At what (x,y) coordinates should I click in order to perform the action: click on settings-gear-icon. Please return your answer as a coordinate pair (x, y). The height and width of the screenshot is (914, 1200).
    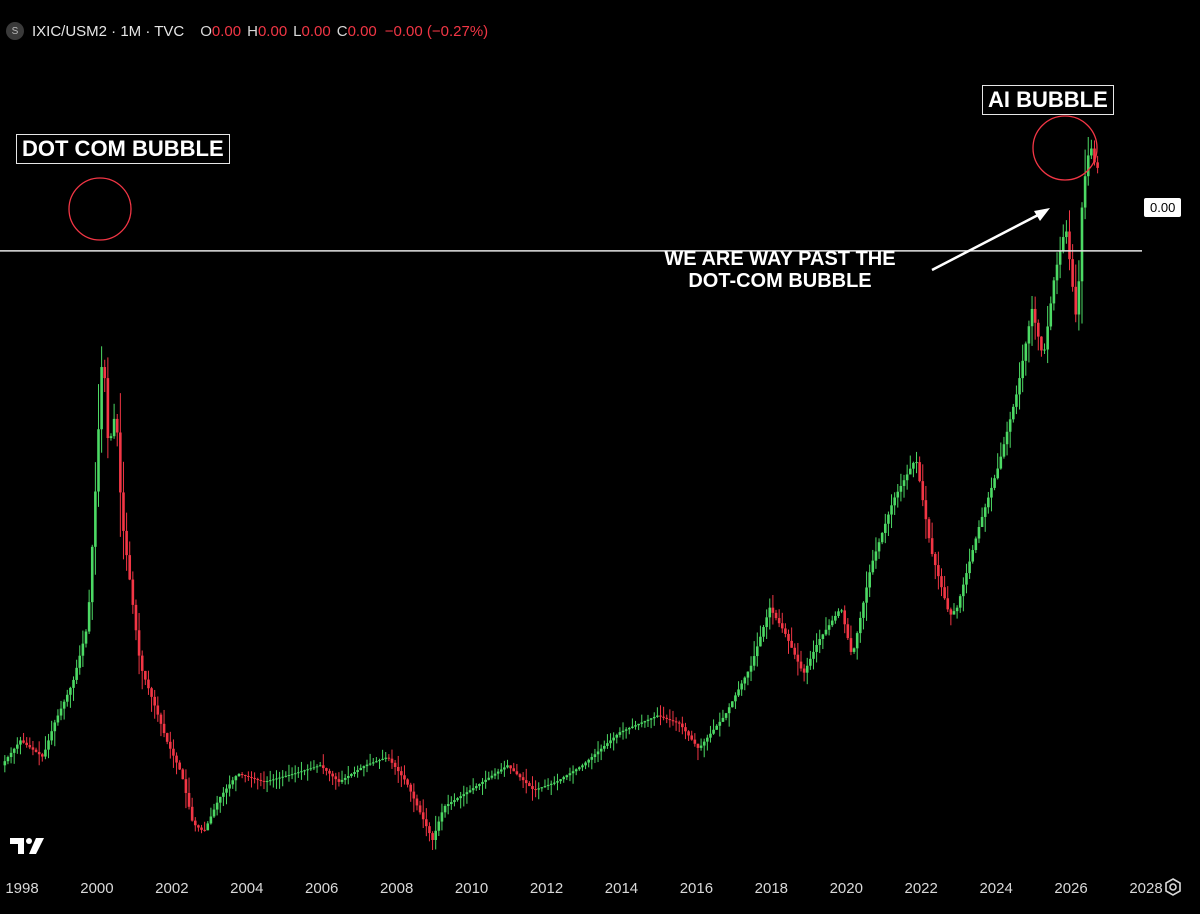
    Looking at the image, I should click on (1173, 887).